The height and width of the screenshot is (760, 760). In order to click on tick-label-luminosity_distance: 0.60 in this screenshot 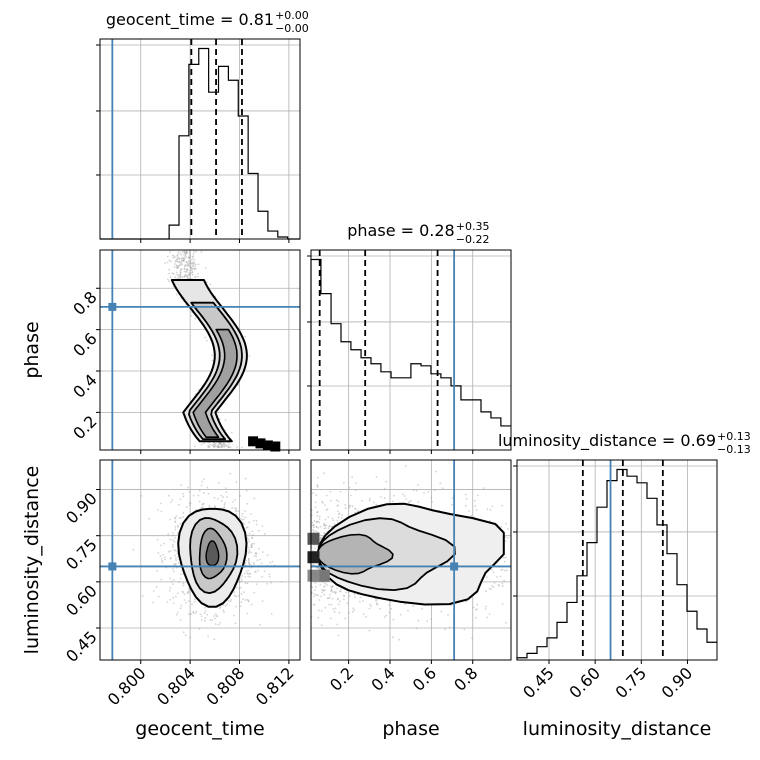, I will do `click(81, 600)`.